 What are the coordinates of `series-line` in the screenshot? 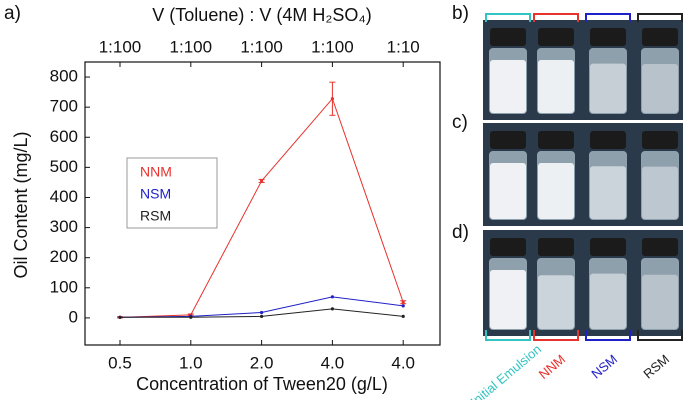 It's located at (261, 307).